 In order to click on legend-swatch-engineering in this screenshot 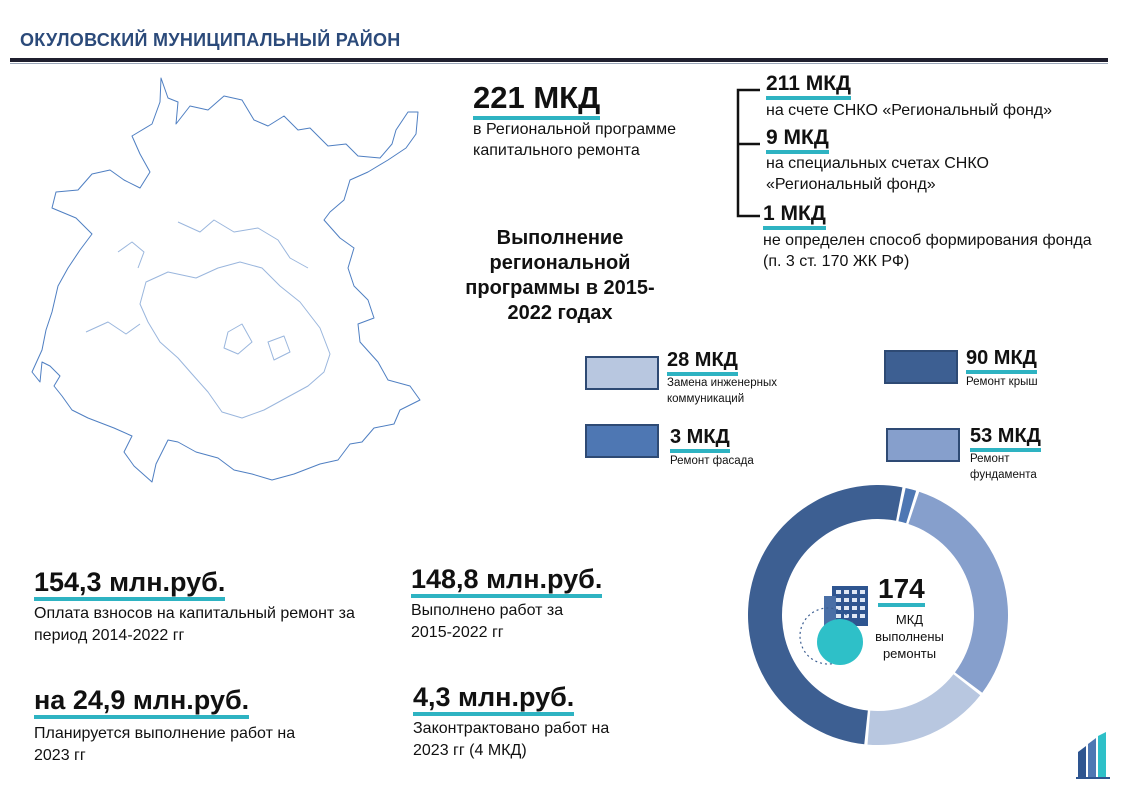, I will do `click(622, 373)`.